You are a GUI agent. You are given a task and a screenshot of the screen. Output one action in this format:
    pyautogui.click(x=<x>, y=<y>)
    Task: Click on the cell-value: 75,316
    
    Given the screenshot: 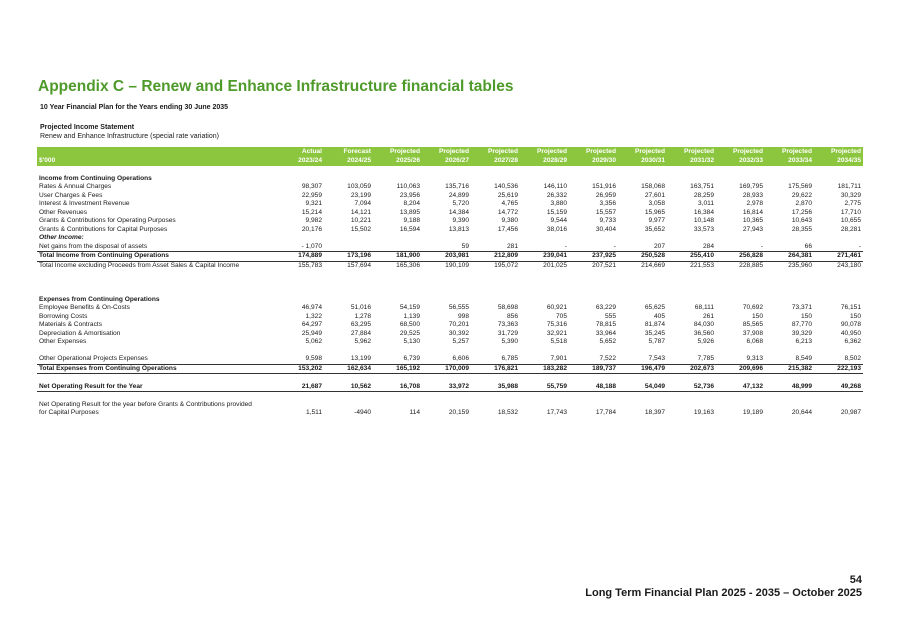 What is the action you would take?
    pyautogui.click(x=556, y=324)
    